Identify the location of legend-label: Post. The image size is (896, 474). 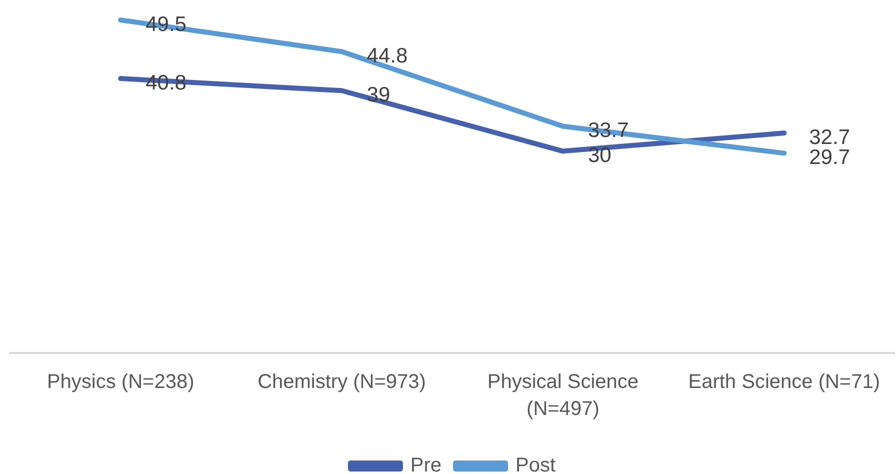
(536, 464).